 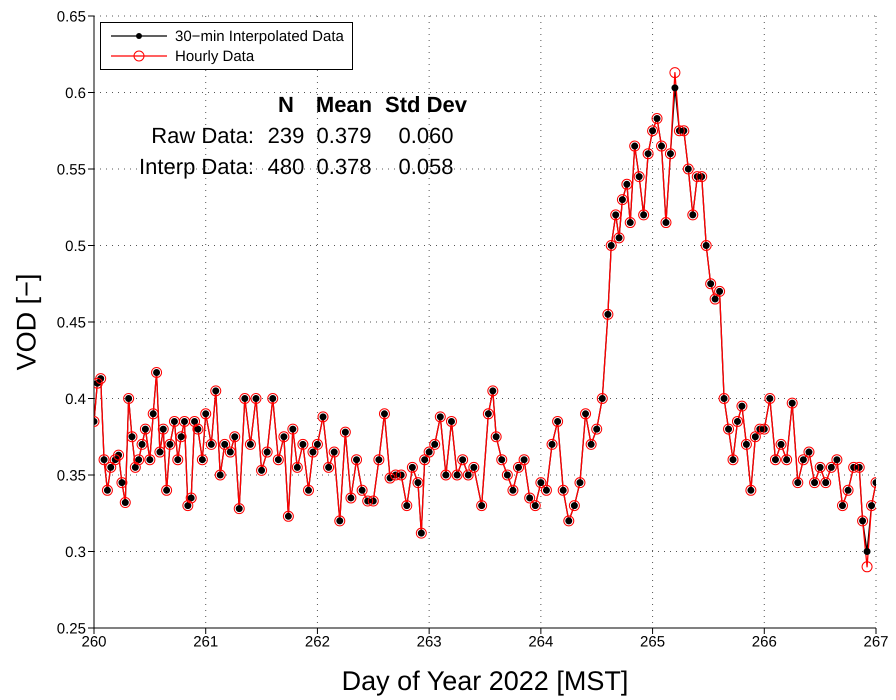 What do you see at coordinates (426, 105) in the screenshot?
I see `annotation: Std Dev` at bounding box center [426, 105].